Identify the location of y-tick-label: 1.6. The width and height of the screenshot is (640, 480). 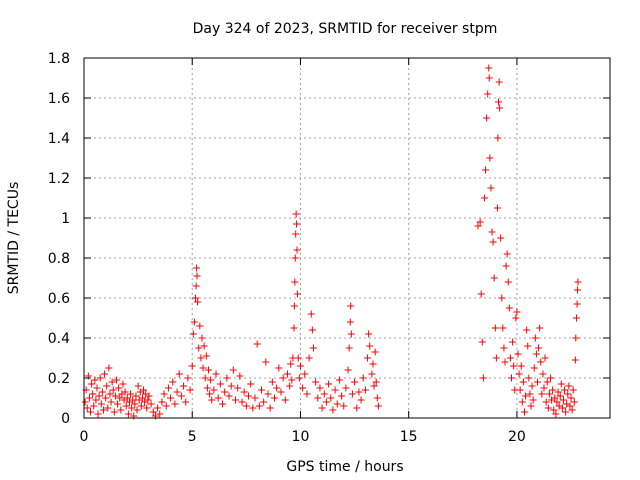
(59, 99).